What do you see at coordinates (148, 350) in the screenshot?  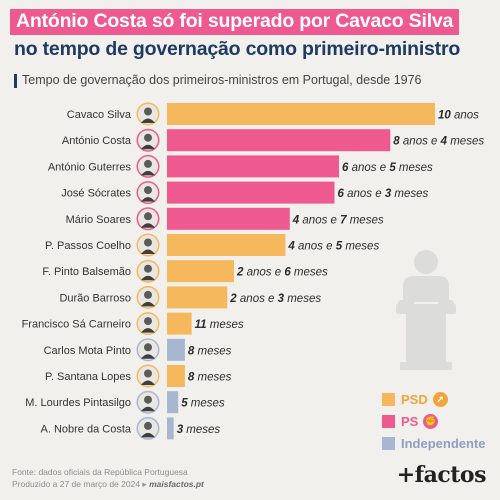 I see `portrait-carlos-mota-pinto` at bounding box center [148, 350].